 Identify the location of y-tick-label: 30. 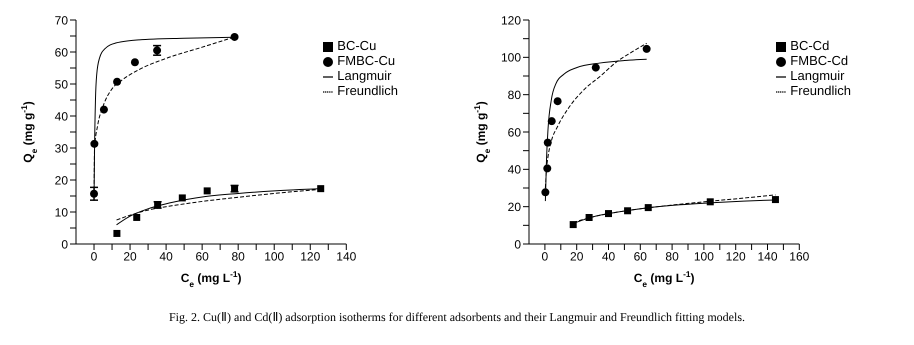
(61, 148).